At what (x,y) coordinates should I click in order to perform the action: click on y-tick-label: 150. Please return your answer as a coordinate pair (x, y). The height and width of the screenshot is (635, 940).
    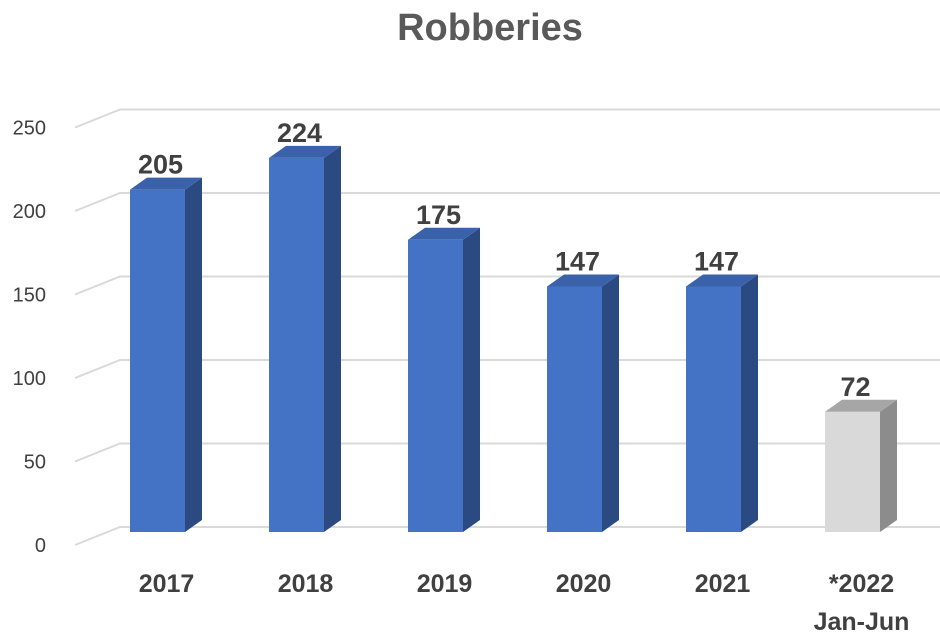
    Looking at the image, I should click on (29, 296).